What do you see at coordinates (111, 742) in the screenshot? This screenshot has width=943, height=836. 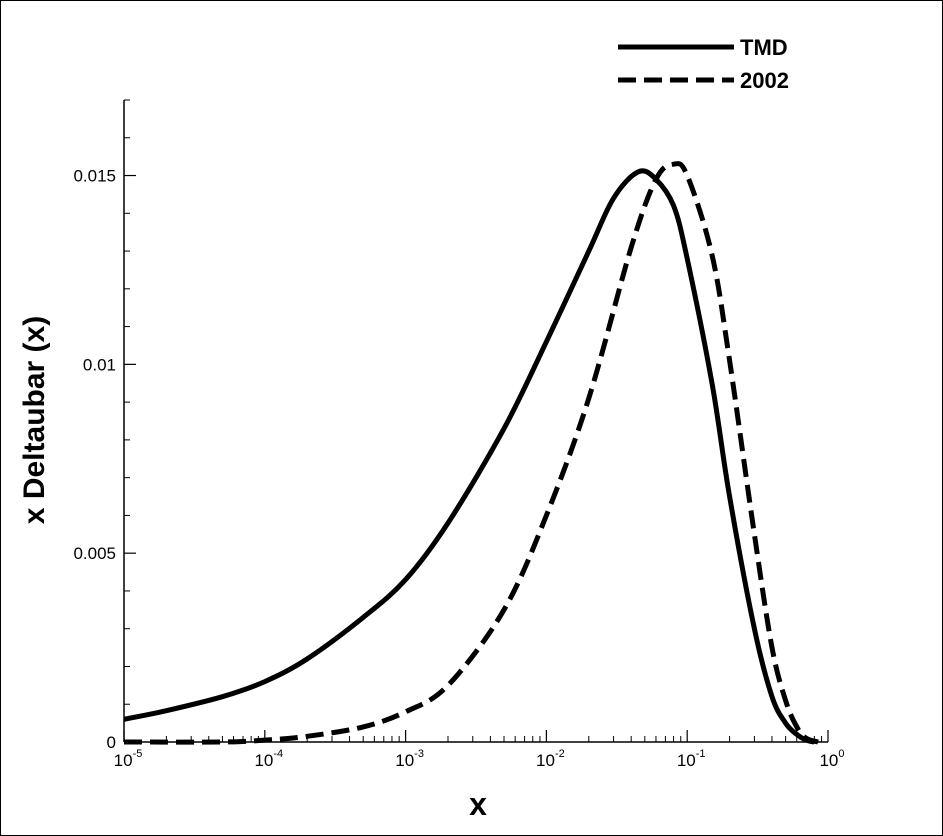 I see `y-tick-label: 0` at bounding box center [111, 742].